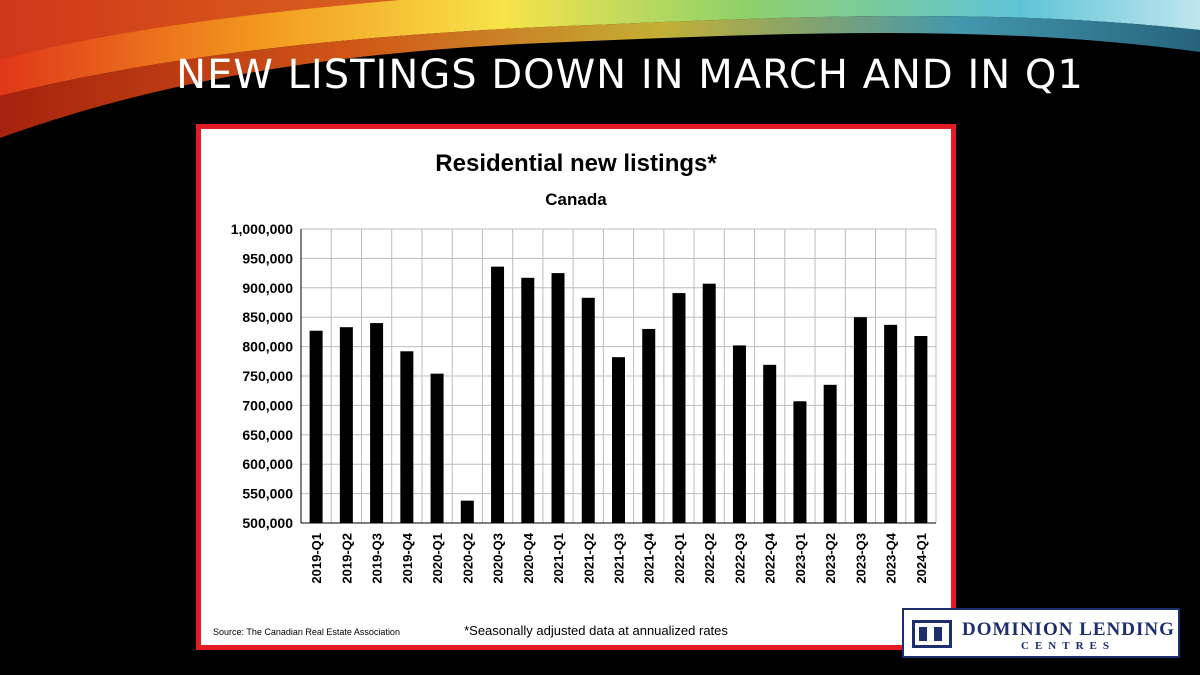 This screenshot has width=1200, height=675. I want to click on x-tick-label: 2019-Q3, so click(377, 558).